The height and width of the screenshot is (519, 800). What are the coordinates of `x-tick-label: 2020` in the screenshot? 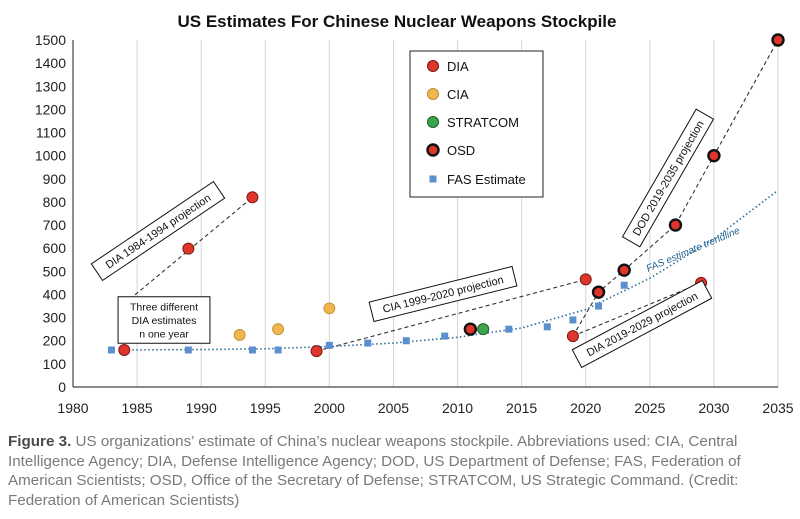 It's located at (585, 408).